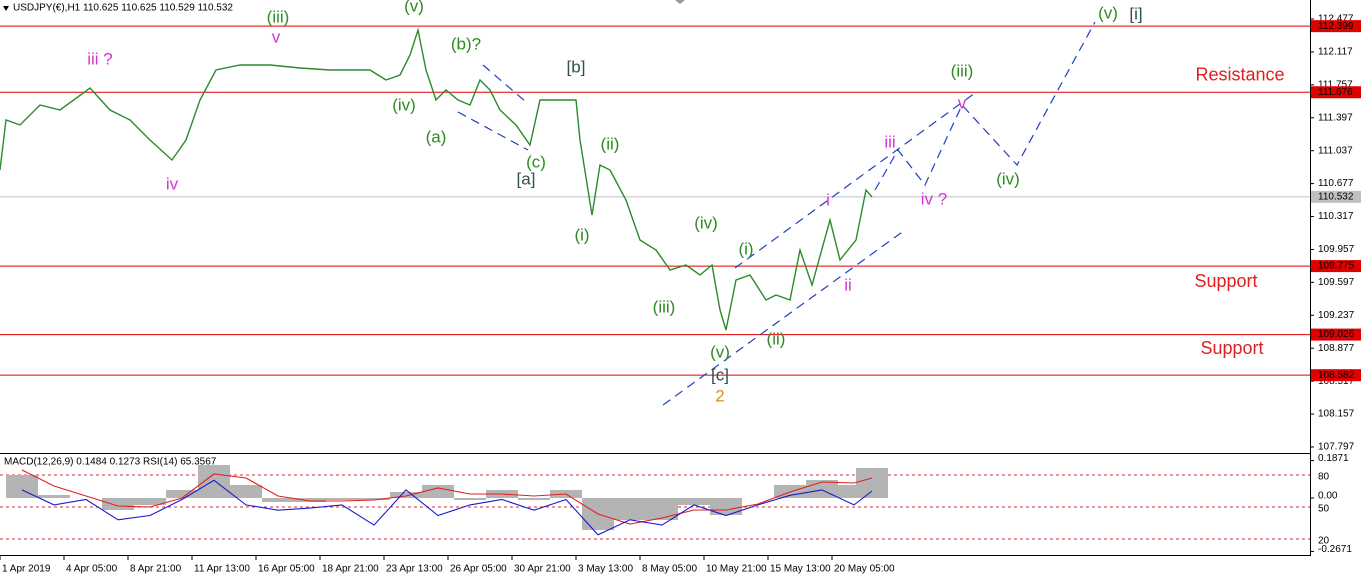 This screenshot has width=1361, height=582. What do you see at coordinates (1336, 348) in the screenshot?
I see `y-tick-label: 108.877` at bounding box center [1336, 348].